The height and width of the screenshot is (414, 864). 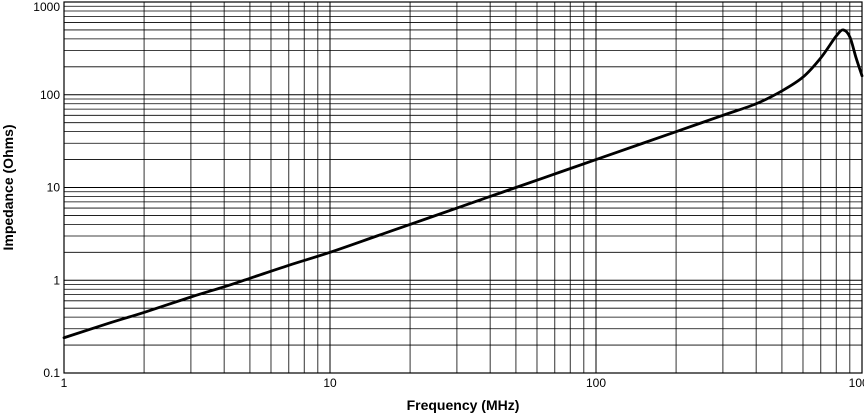 What do you see at coordinates (50, 95) in the screenshot?
I see `y-tick-label: 100` at bounding box center [50, 95].